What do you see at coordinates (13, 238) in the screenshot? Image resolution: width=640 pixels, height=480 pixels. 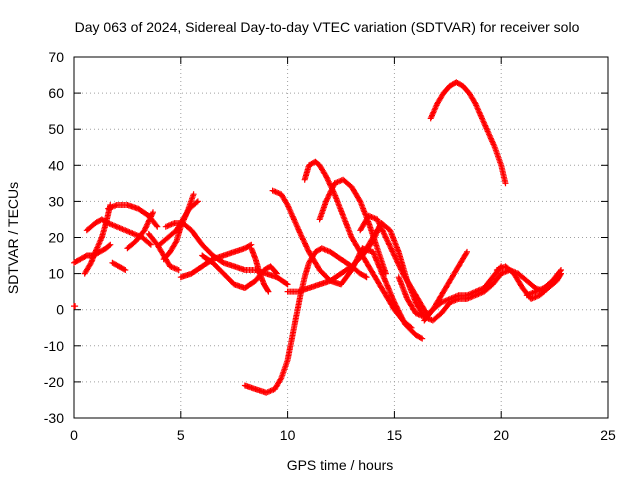 I see `y-axis-label: SDTVAR / TECUs` at bounding box center [13, 238].